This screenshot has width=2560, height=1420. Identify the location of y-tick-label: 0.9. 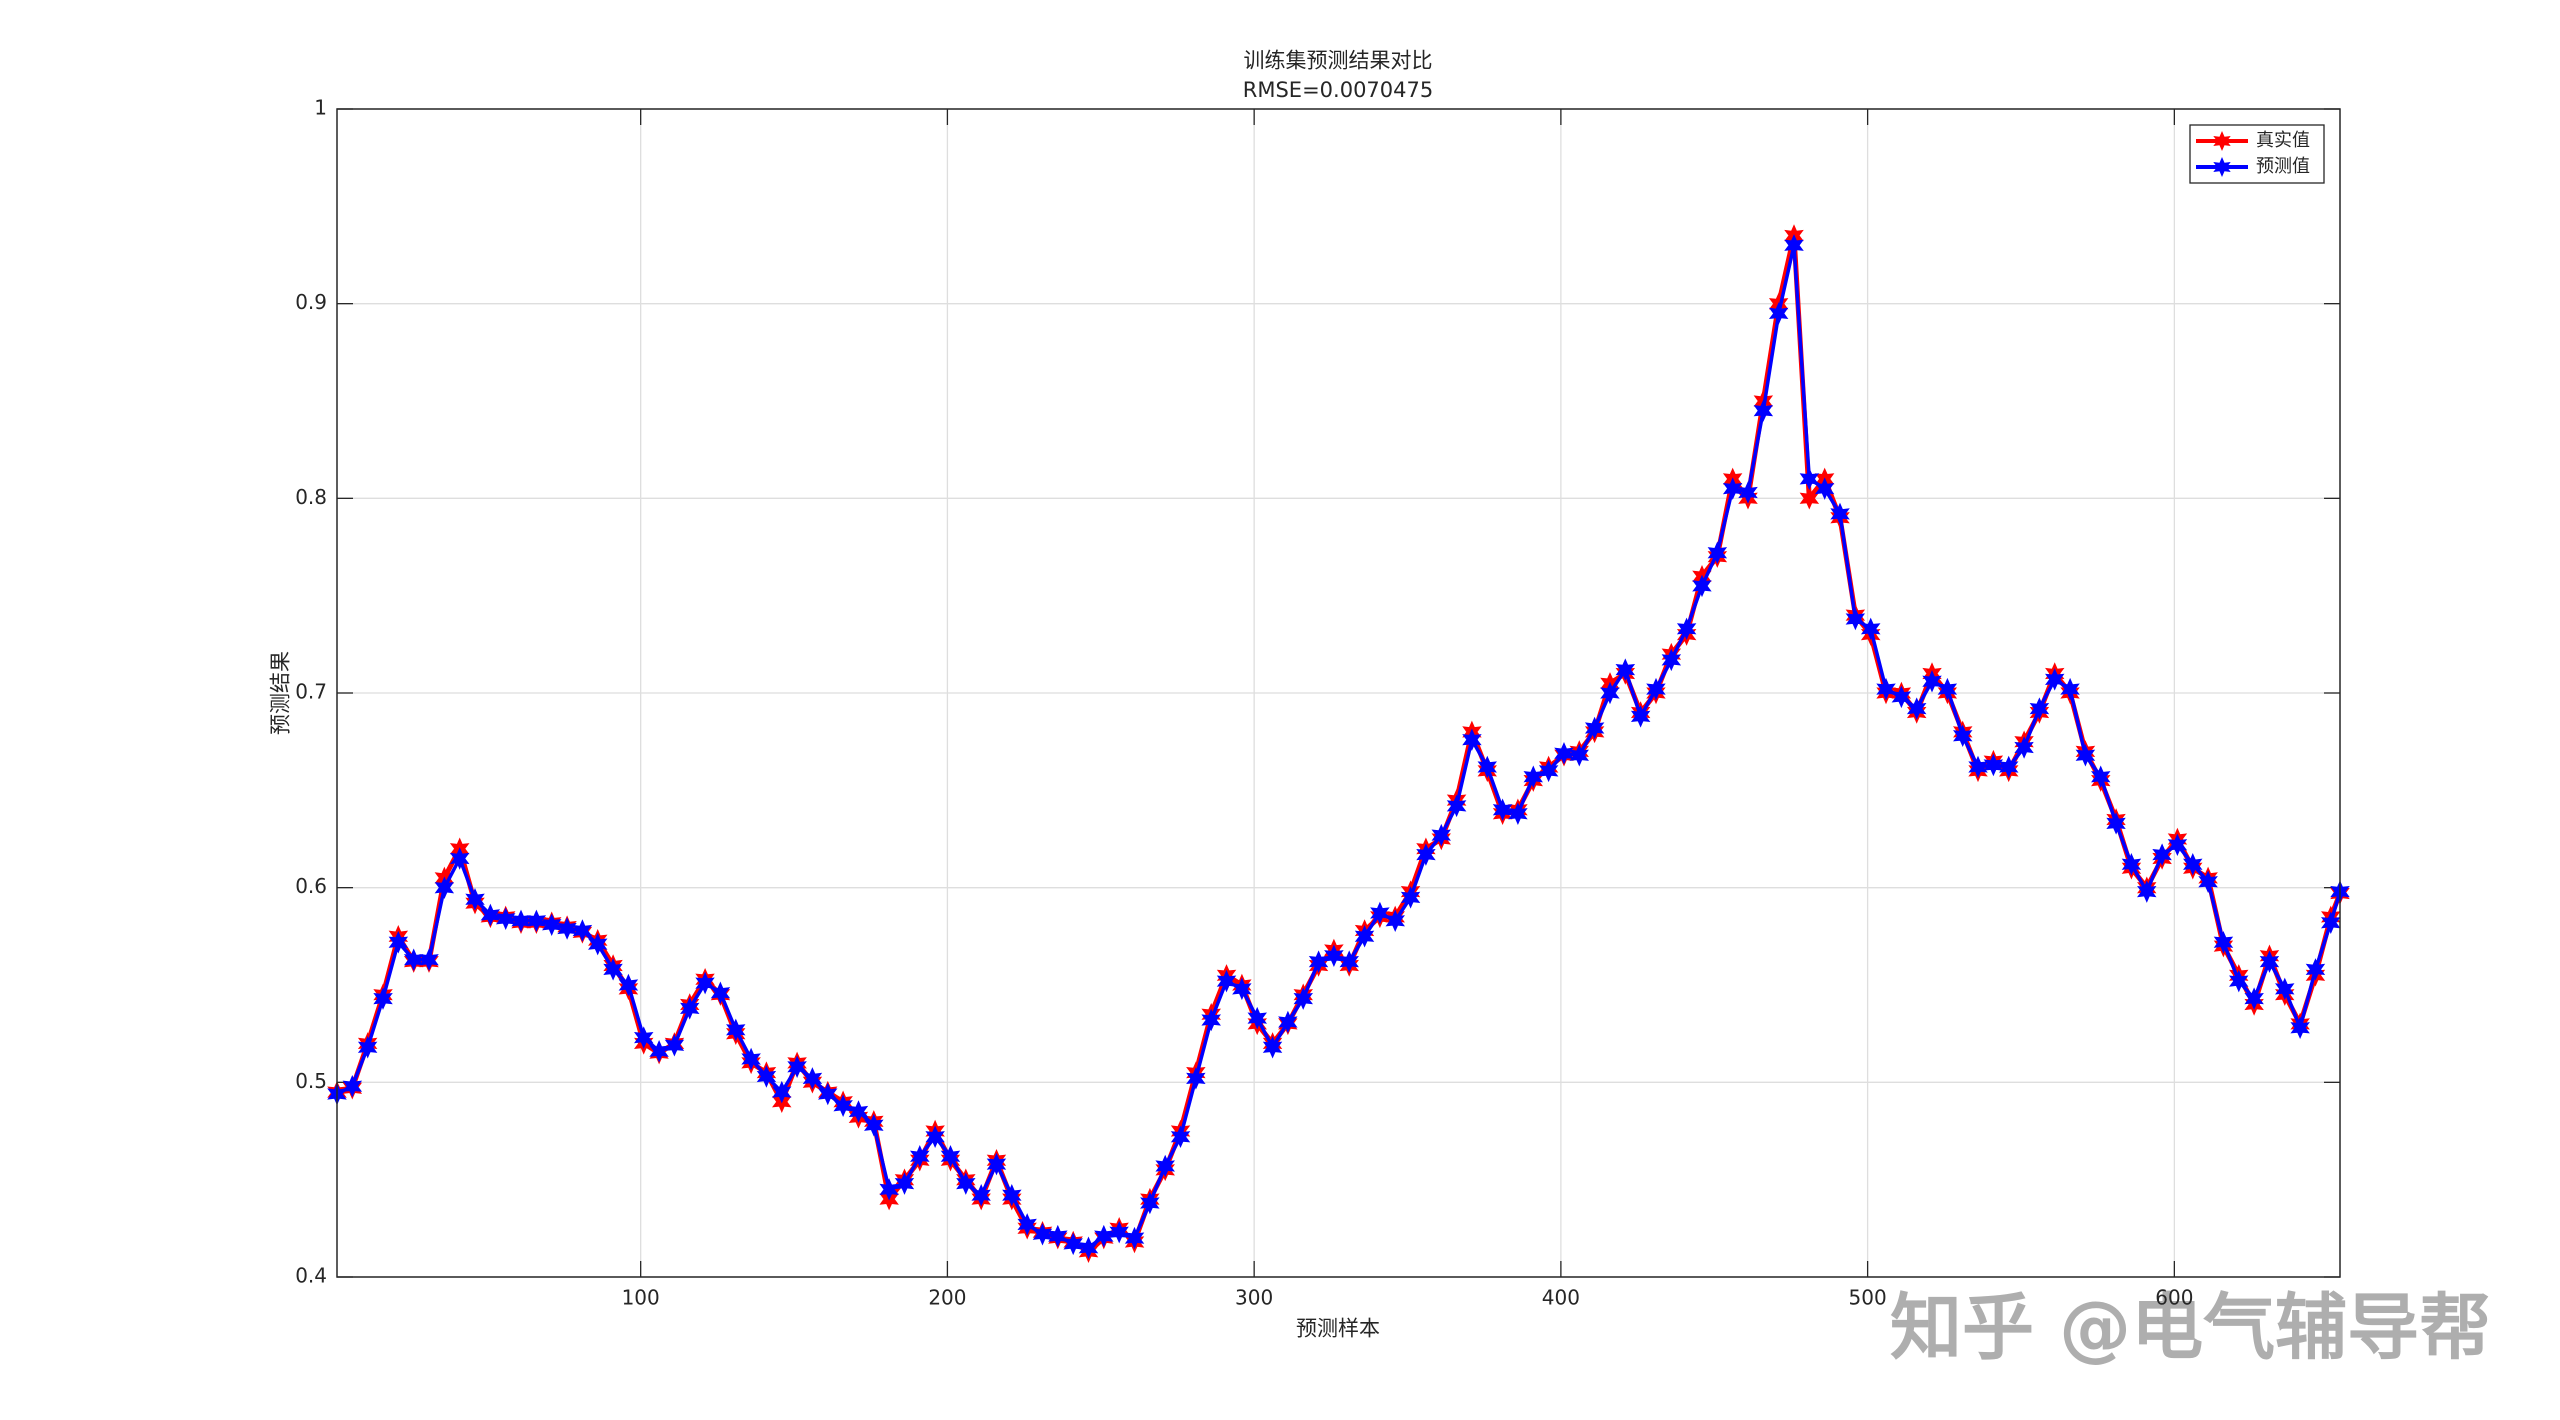
(311, 302).